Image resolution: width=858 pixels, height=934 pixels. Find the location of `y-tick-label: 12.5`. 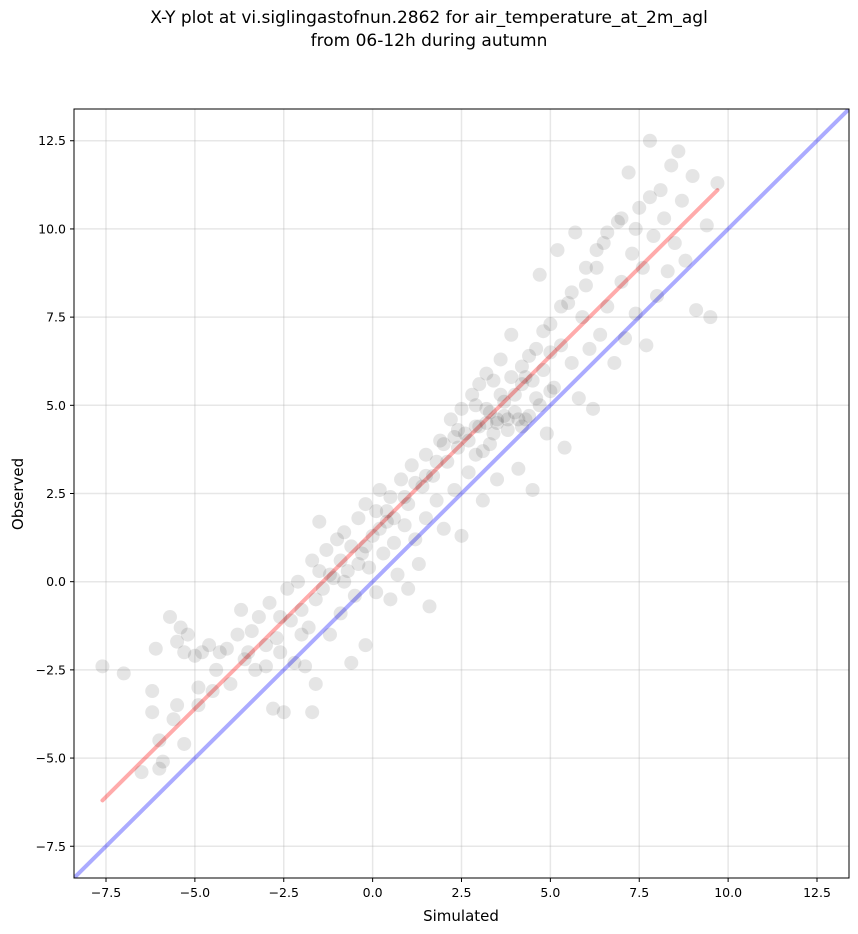

y-tick-label: 12.5 is located at coordinates (52, 140).